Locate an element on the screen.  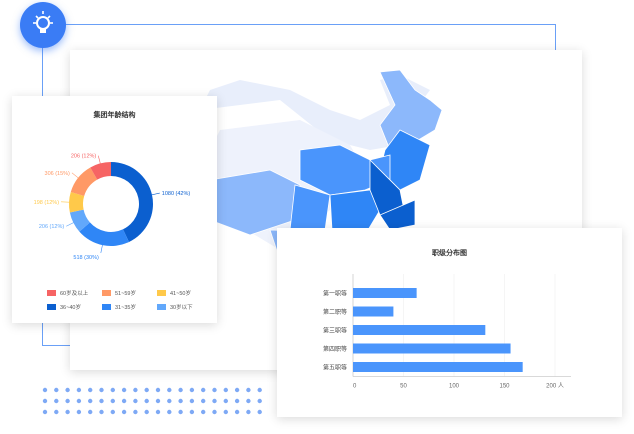
legend-item: 51~59岁 is located at coordinates (119, 293).